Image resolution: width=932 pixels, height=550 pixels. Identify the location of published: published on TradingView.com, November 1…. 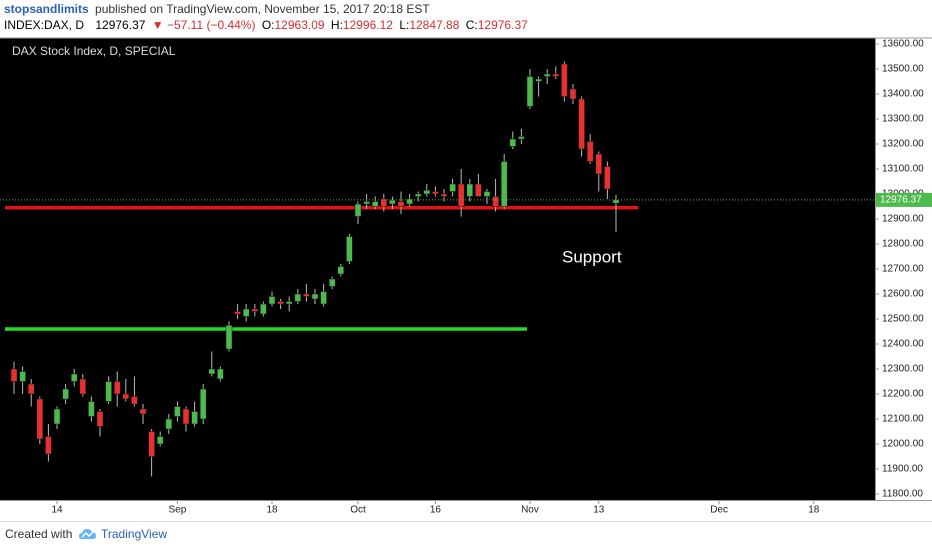
(262, 9).